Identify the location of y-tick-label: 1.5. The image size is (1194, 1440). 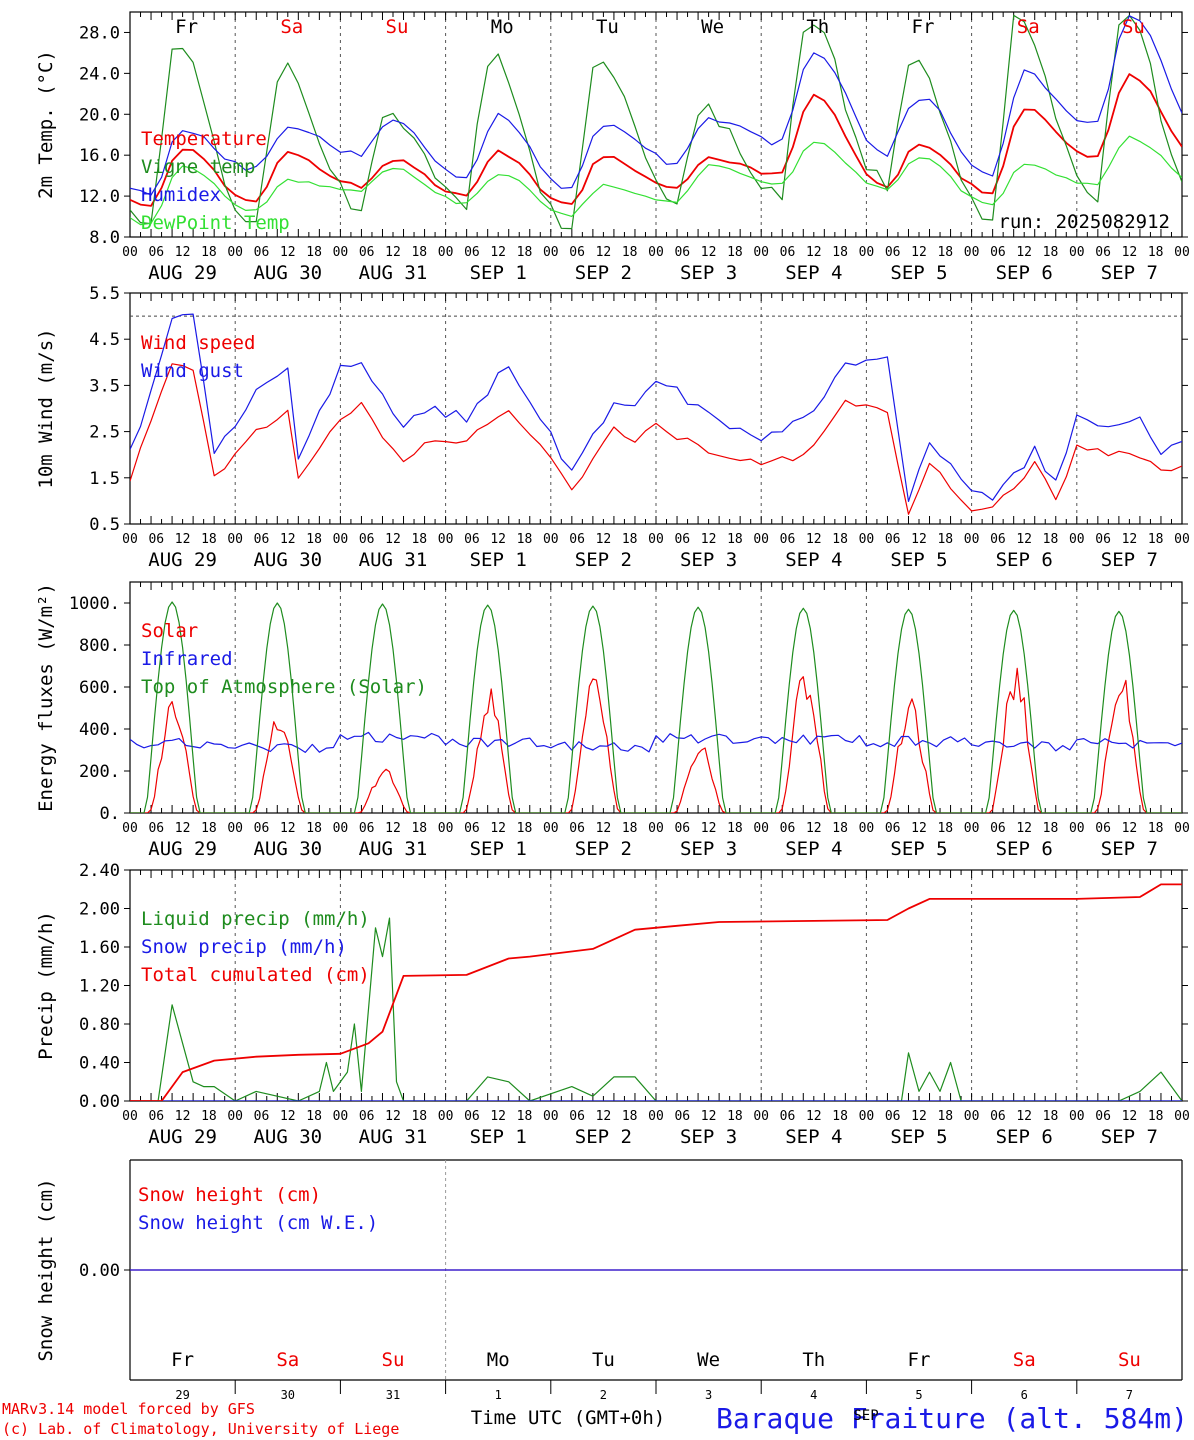
(104, 479).